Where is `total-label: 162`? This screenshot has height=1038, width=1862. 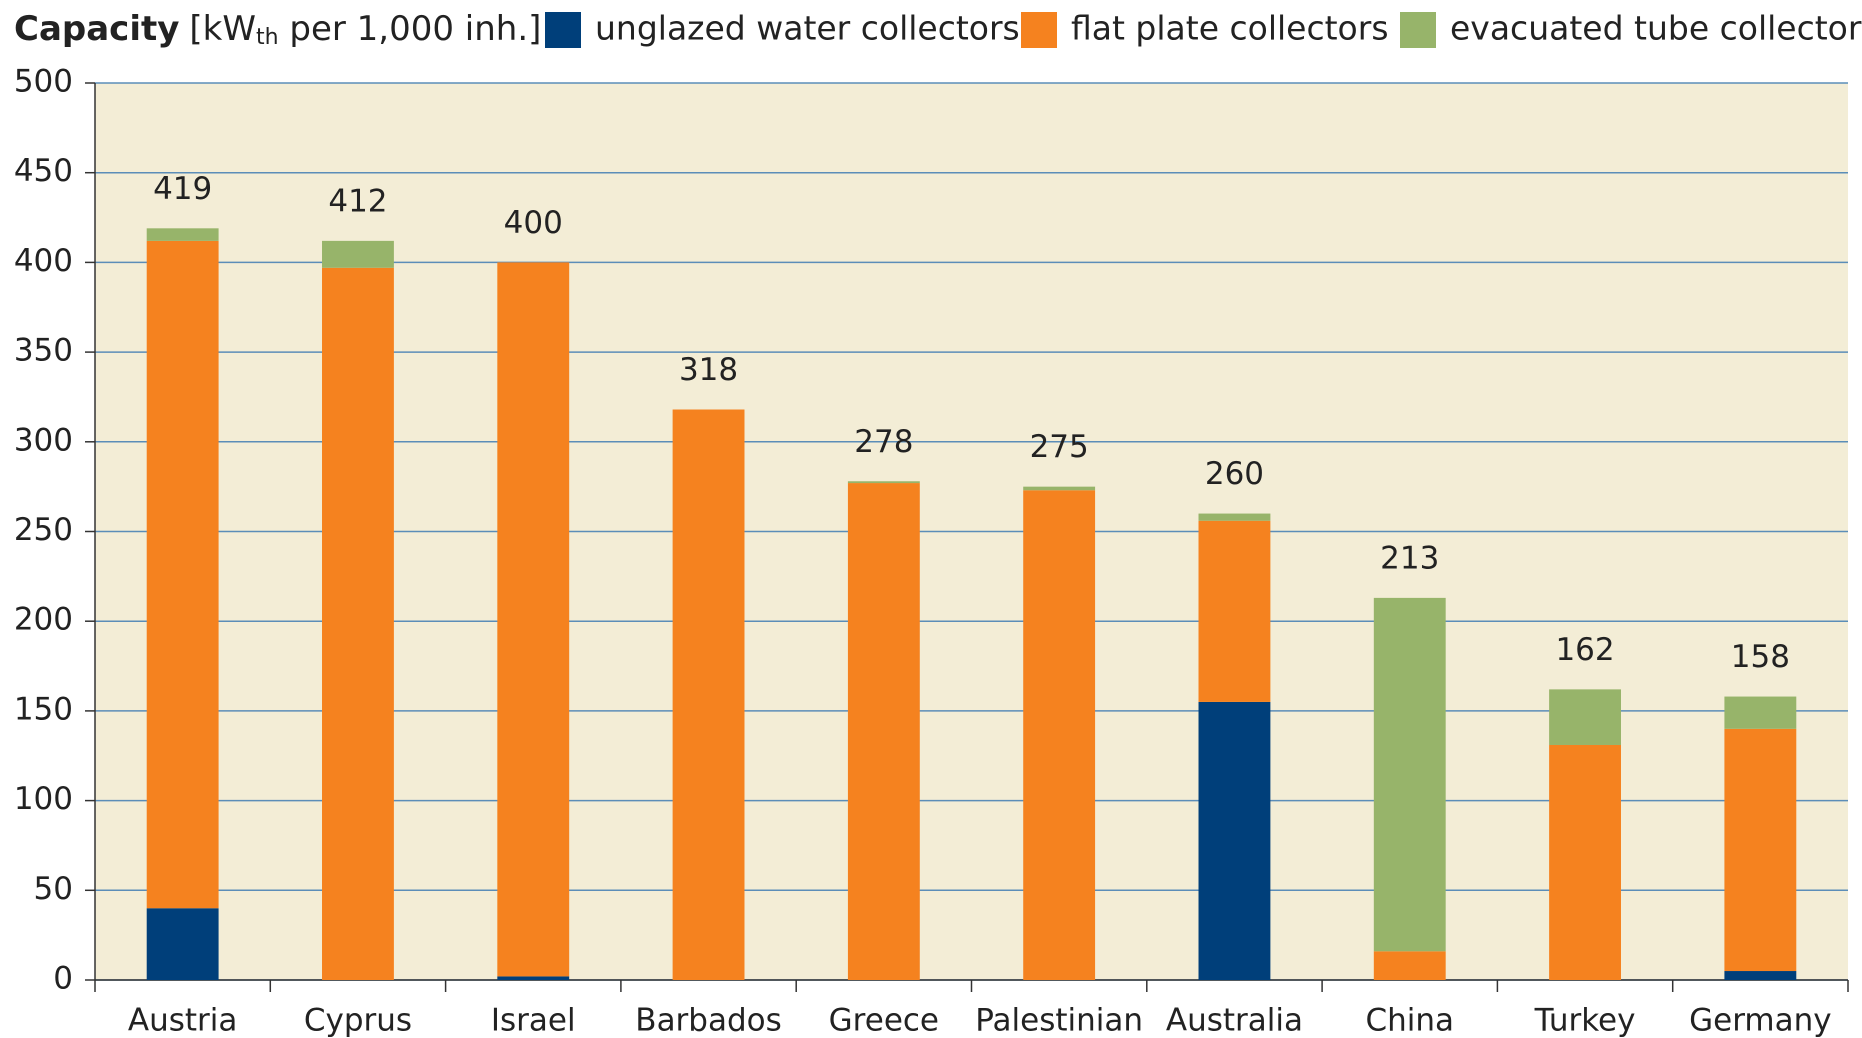
total-label: 162 is located at coordinates (1584, 650).